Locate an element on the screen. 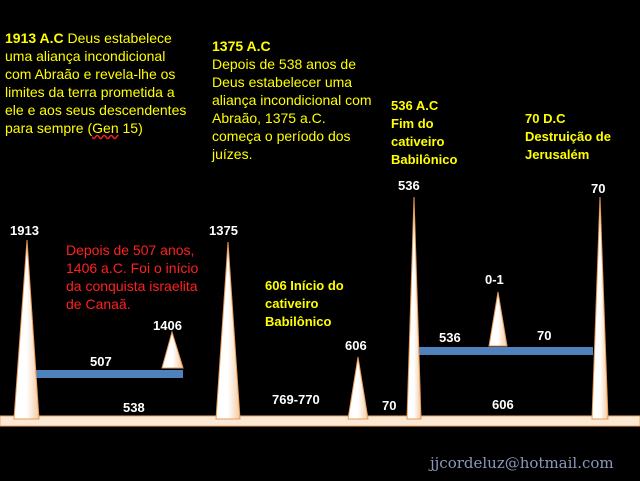  label-1913: 1913 is located at coordinates (24, 230).